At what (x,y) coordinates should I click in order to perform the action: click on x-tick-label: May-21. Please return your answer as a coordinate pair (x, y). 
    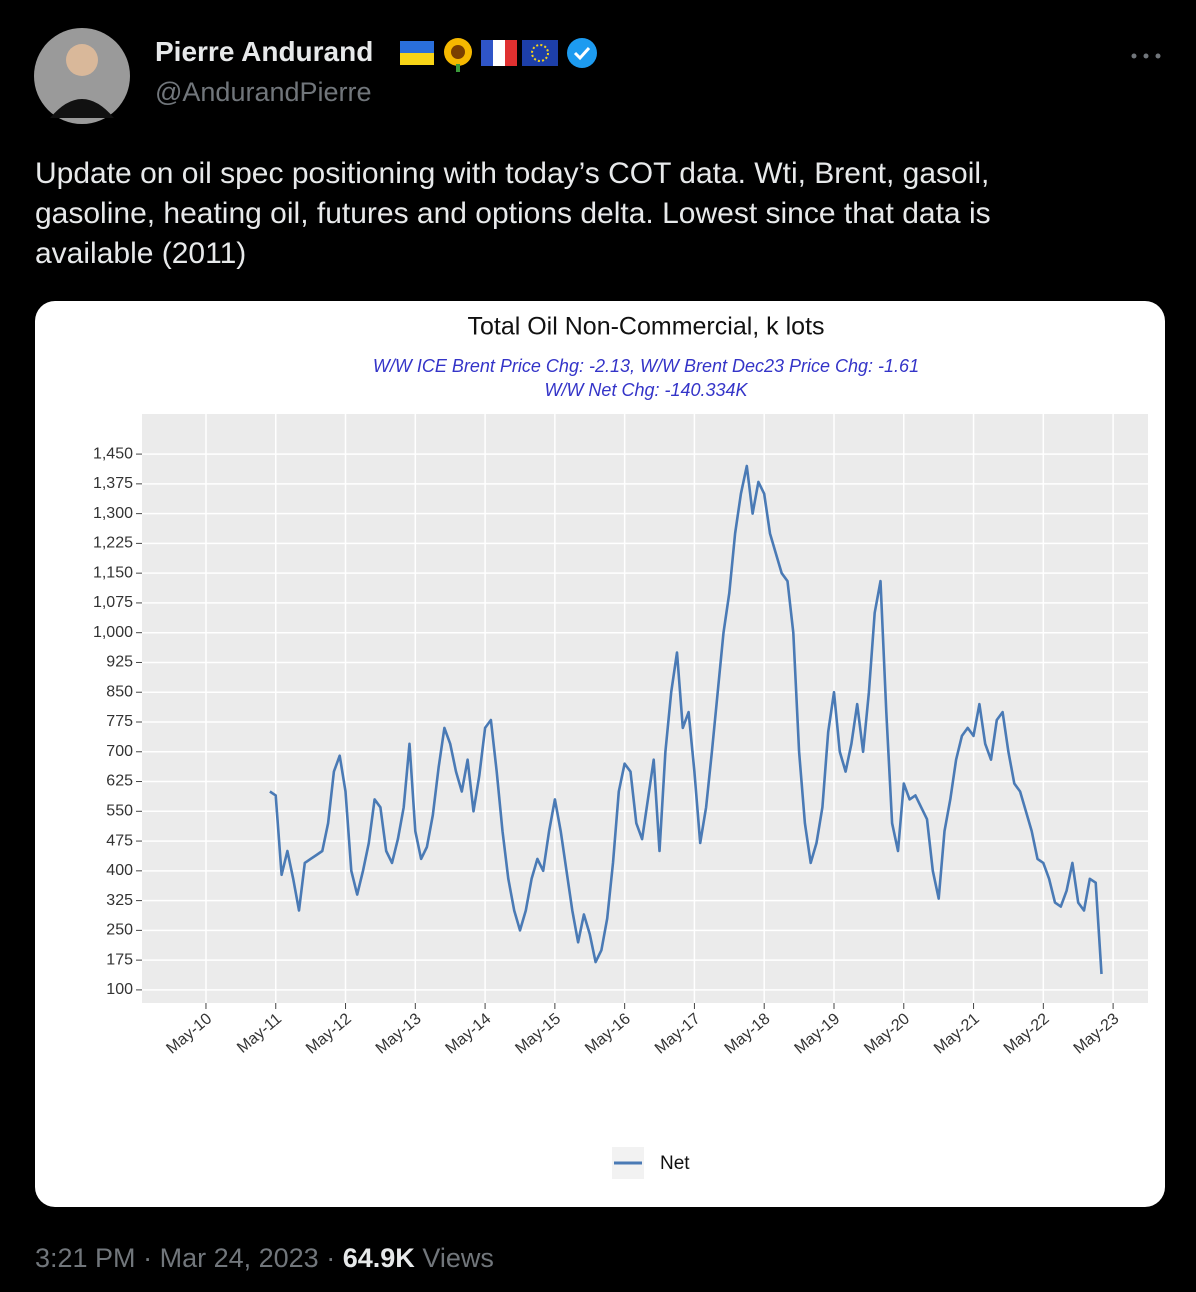
    Looking at the image, I should click on (957, 1033).